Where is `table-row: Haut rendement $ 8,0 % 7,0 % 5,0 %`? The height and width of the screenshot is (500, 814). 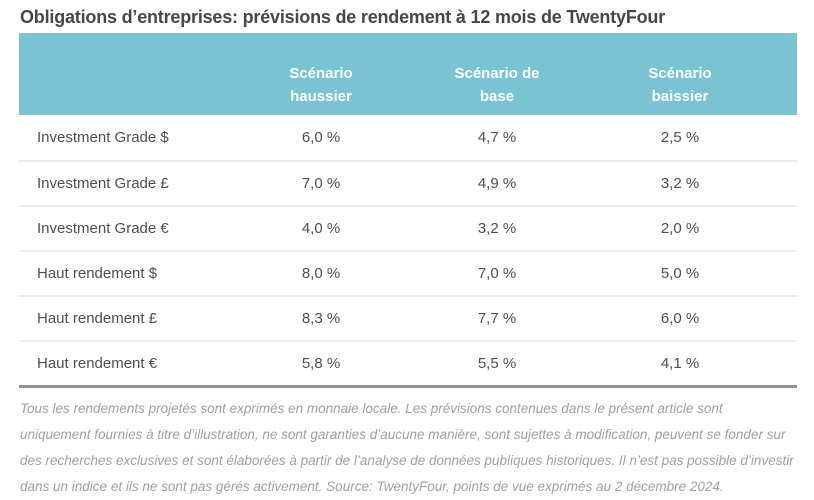 table-row: Haut rendement $ 8,0 % 7,0 % 5,0 % is located at coordinates (408, 272).